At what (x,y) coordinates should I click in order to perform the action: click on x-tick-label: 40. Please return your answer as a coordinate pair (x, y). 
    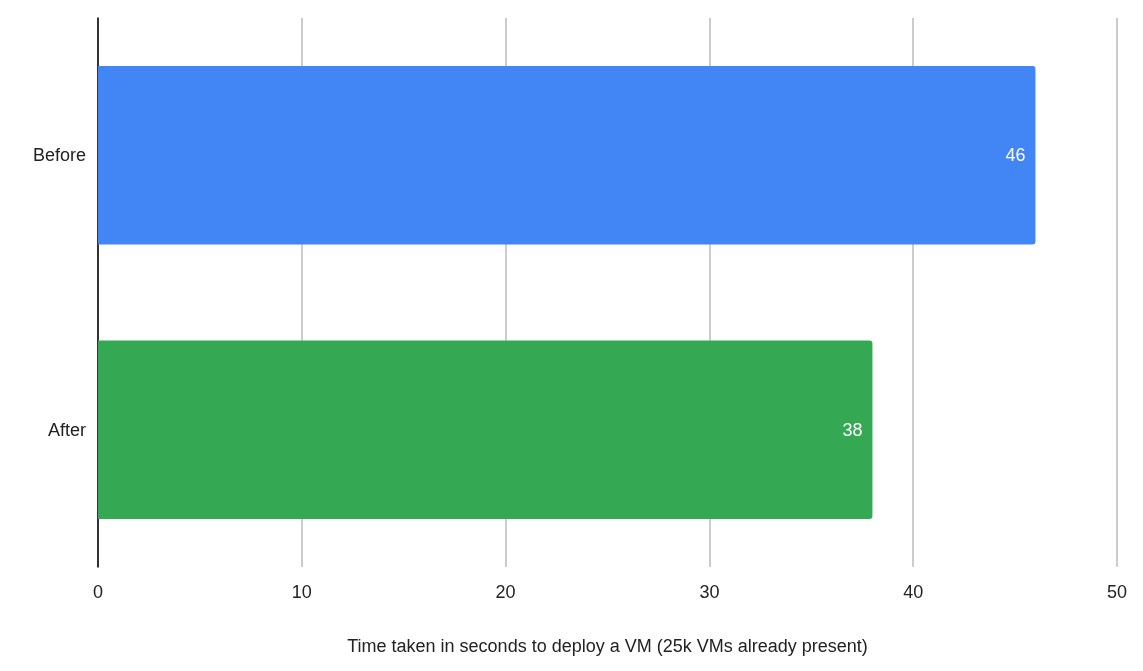
    Looking at the image, I should click on (913, 592).